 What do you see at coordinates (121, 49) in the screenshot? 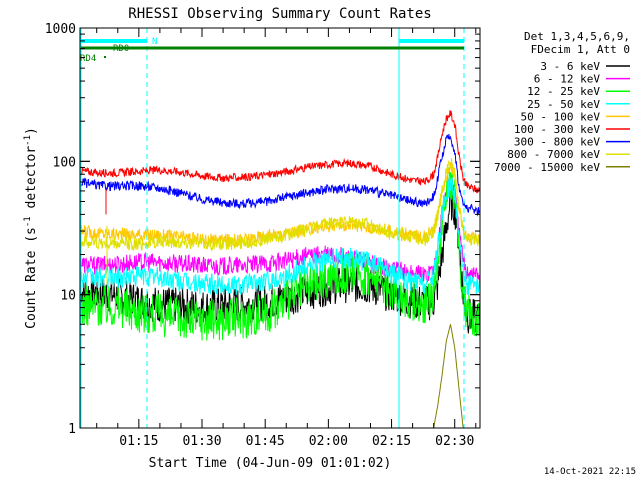
I see `flag-label-rd0: RD0` at bounding box center [121, 49].